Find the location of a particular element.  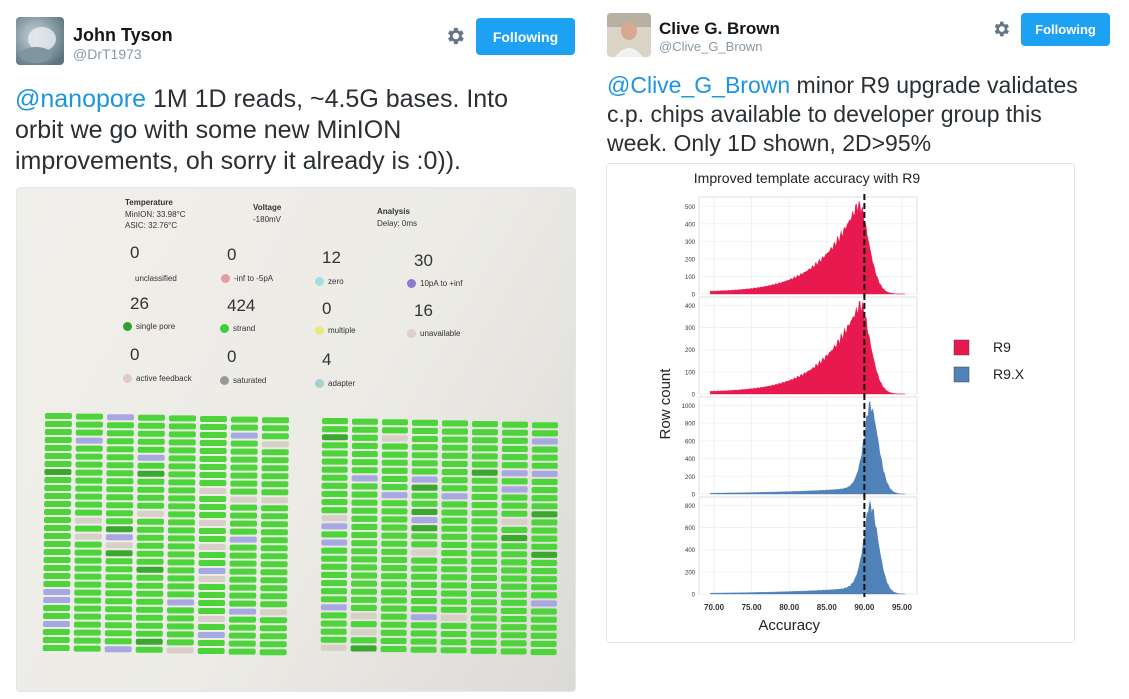

mention-link: @nanopore is located at coordinates (81, 99).